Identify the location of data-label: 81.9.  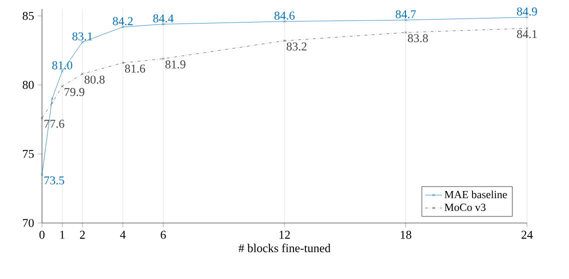
(175, 64).